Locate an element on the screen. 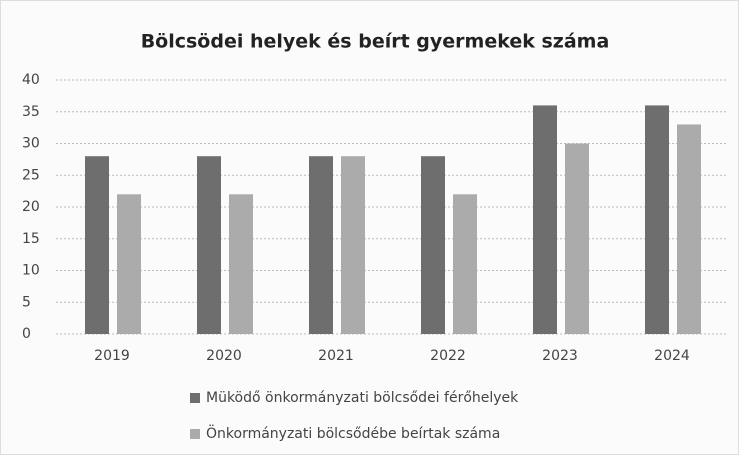 This screenshot has height=455, width=739. x-tick-label: 2019 is located at coordinates (112, 356).